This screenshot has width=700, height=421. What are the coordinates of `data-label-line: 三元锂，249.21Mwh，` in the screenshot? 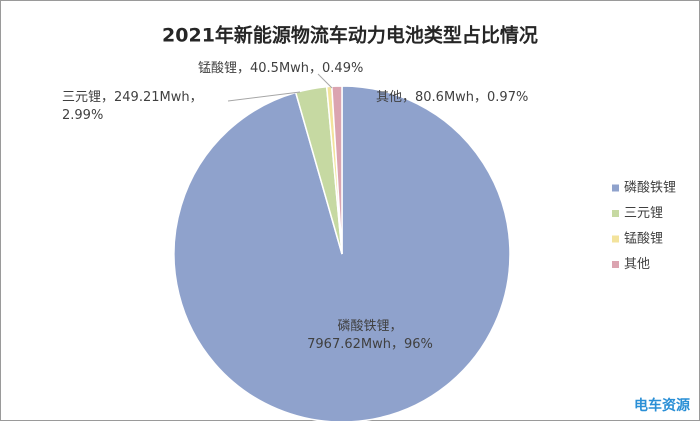 It's located at (132, 97).